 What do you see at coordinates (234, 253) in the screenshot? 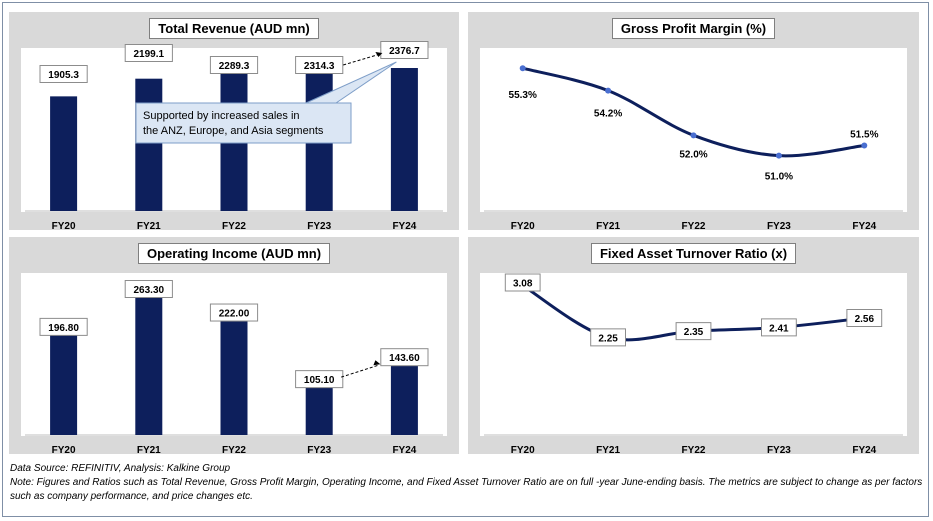
I see `operating-income-chart-title: Operating Income (AUD mn)` at bounding box center [234, 253].